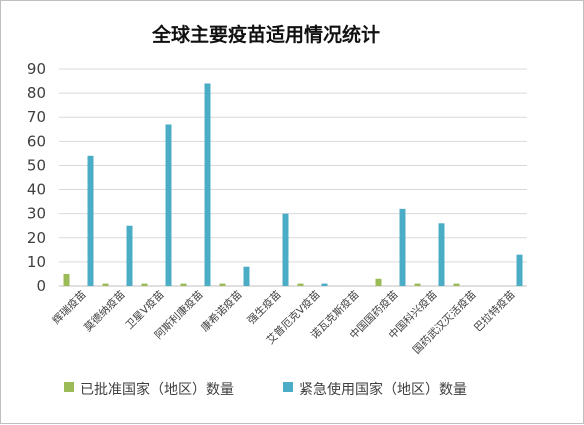 Image resolution: width=584 pixels, height=425 pixels. What do you see at coordinates (157, 389) in the screenshot?
I see `legend-label-approved: 已批准国家（地区）数量` at bounding box center [157, 389].